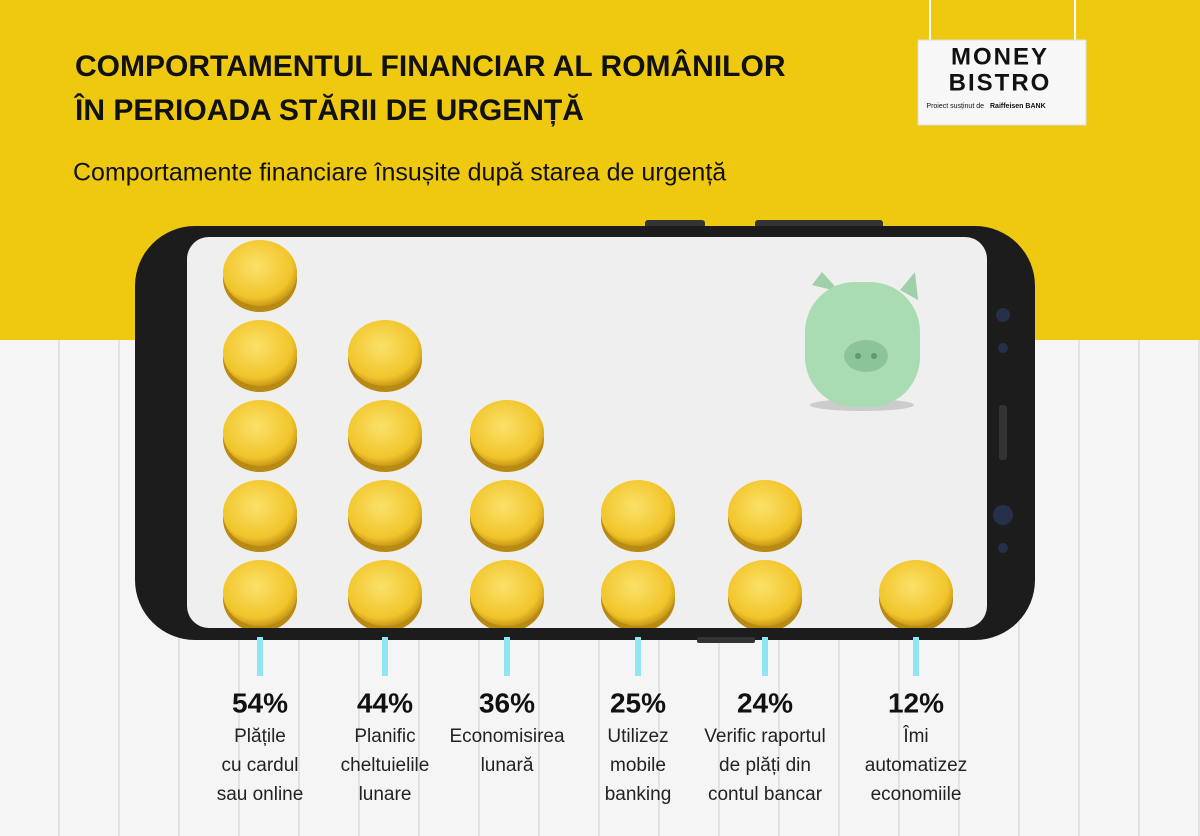  What do you see at coordinates (955, 106) in the screenshot?
I see `logo-sponsor: Proiect susținut de` at bounding box center [955, 106].